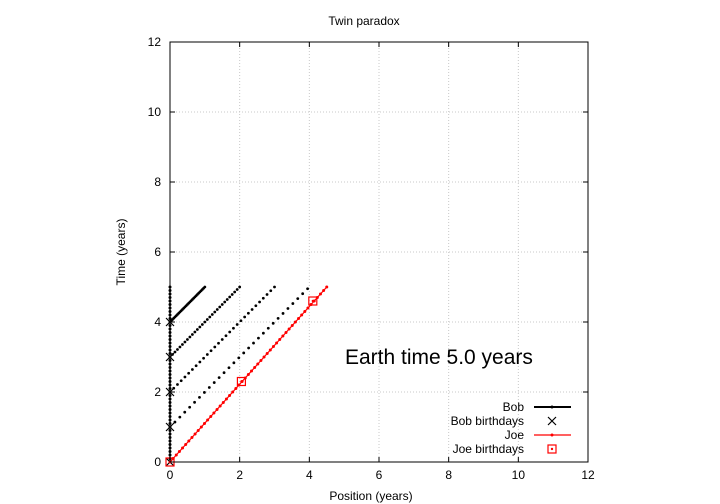 The width and height of the screenshot is (720, 504). What do you see at coordinates (155, 112) in the screenshot?
I see `y-tick-label: 10` at bounding box center [155, 112].